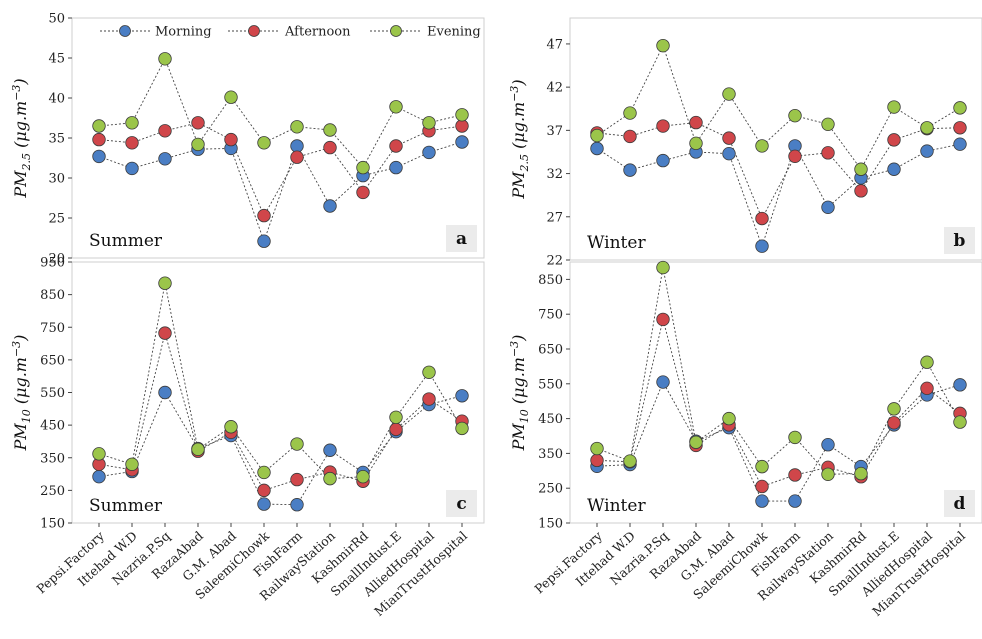 The height and width of the screenshot is (639, 982). Describe the element at coordinates (778, 403) in the screenshot. I see `series-line-afternoon` at that location.